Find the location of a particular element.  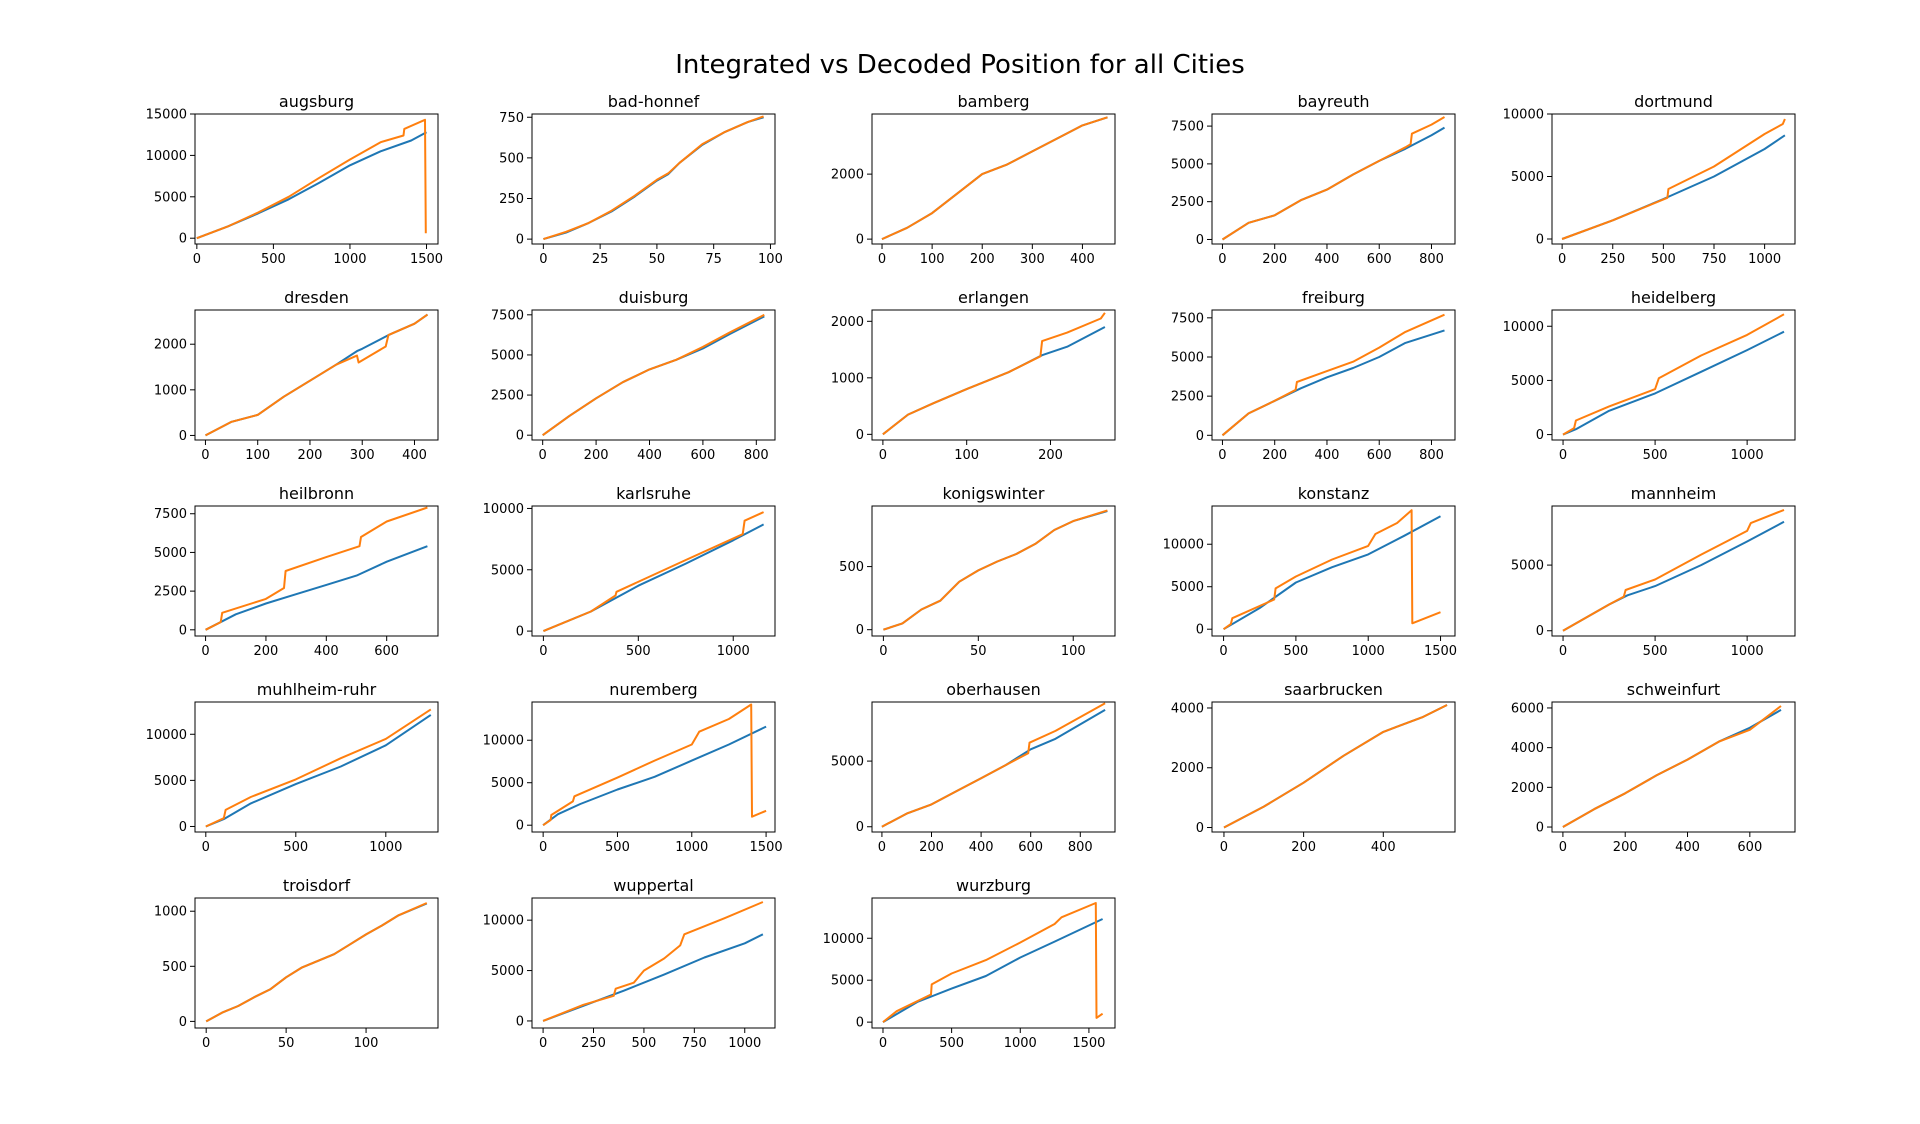

subplot-title: bayreuth is located at coordinates (1333, 101).